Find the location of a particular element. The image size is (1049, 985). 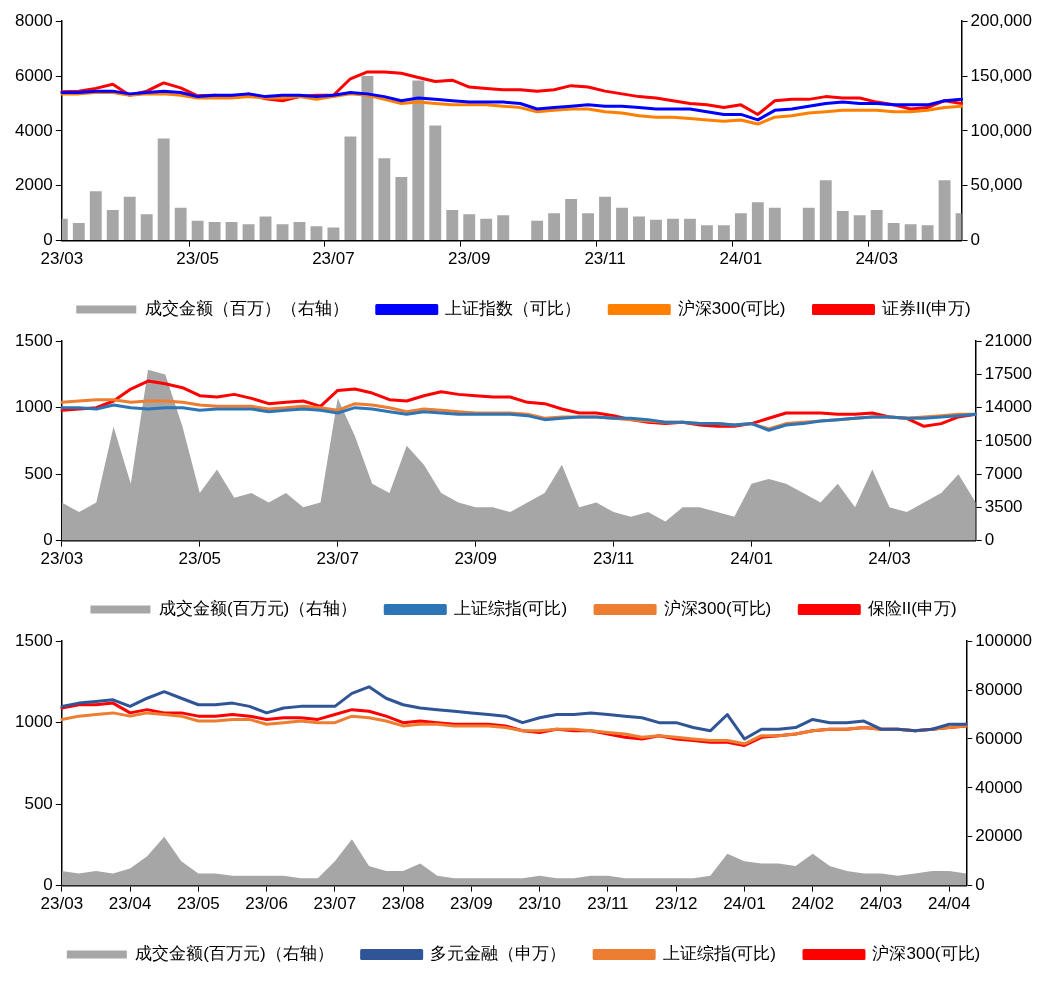

x-tick-label: 23/05 is located at coordinates (197, 259).